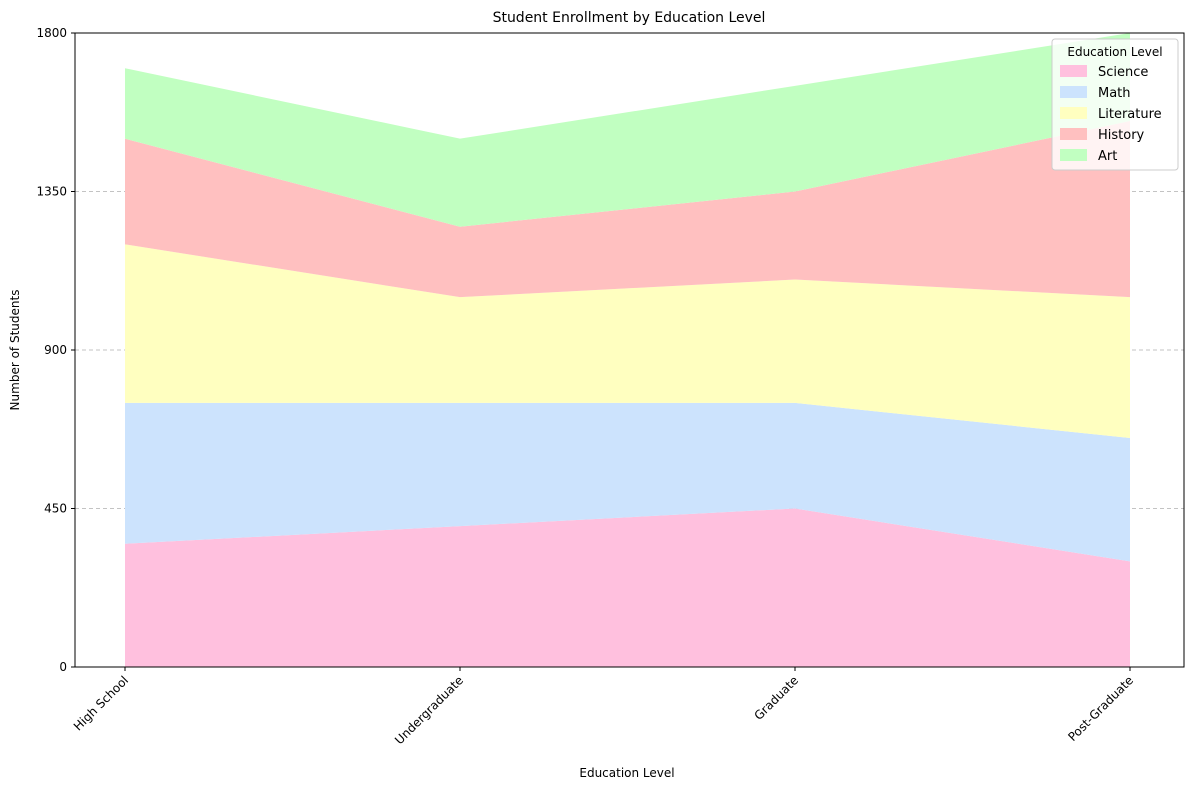 This screenshot has height=794, width=1189. I want to click on x-tick-label: Undergraduate, so click(429, 710).